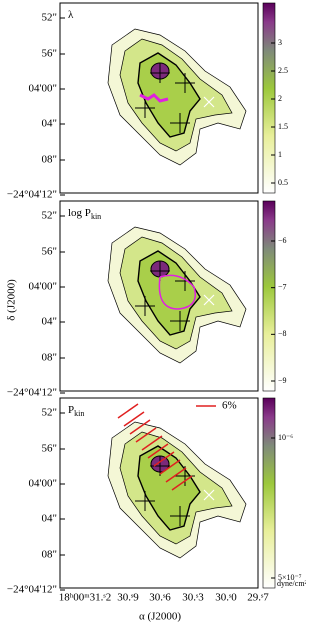  I want to click on x-tick-label: 30.ˢ6, so click(160, 598).